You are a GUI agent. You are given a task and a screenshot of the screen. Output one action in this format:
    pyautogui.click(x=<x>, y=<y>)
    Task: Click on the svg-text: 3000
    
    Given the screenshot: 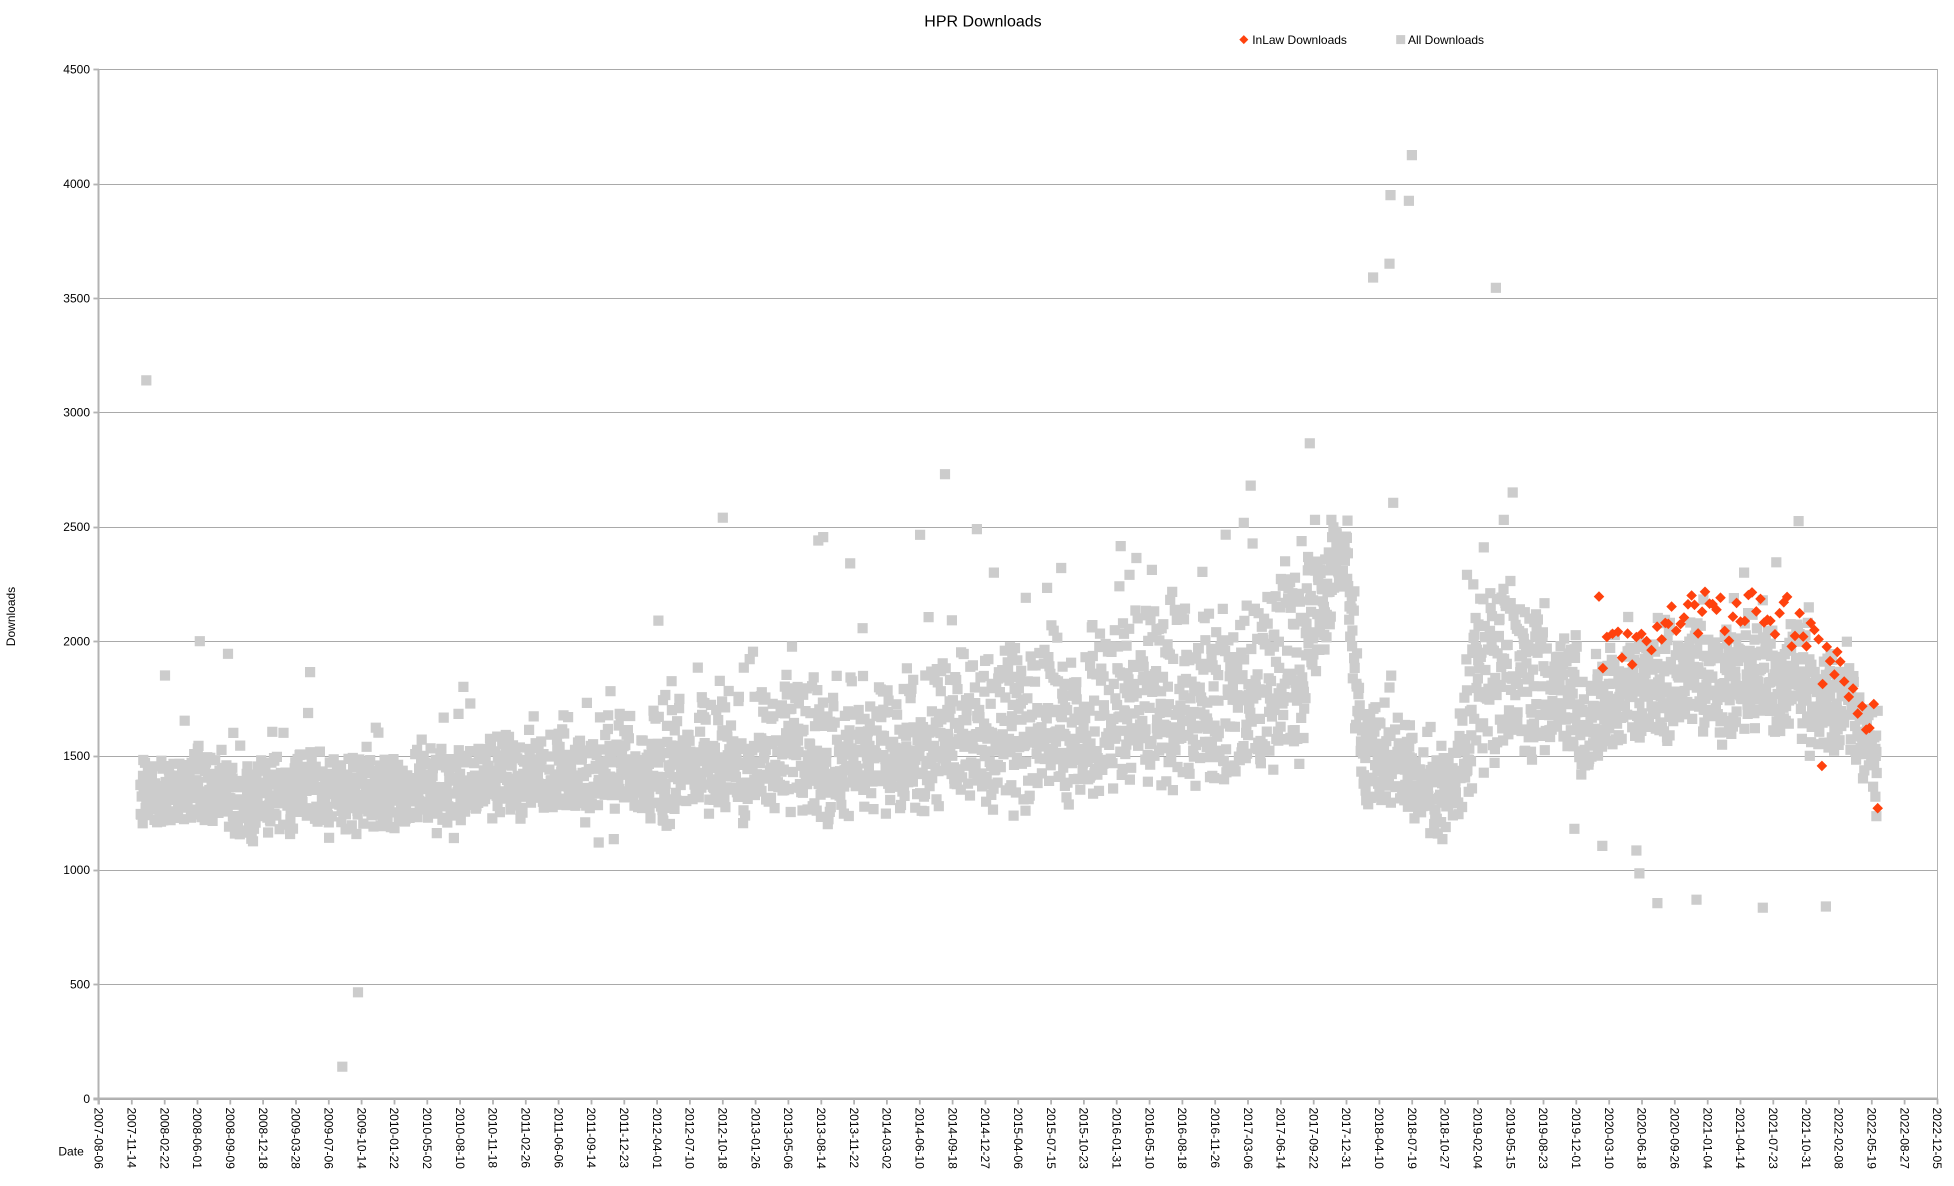 What is the action you would take?
    pyautogui.click(x=76, y=413)
    